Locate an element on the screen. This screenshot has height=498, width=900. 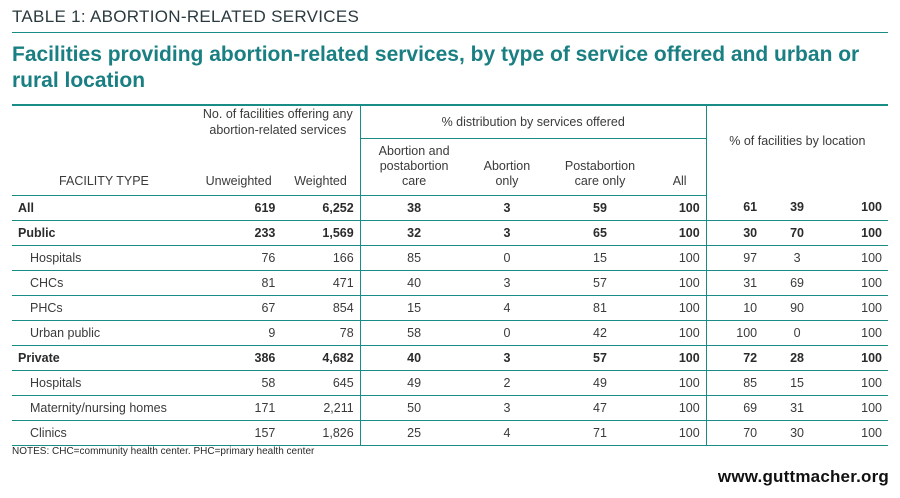
table-row: Public 233 1,569 32 3 65 100 30 70 100 is located at coordinates (450, 233).